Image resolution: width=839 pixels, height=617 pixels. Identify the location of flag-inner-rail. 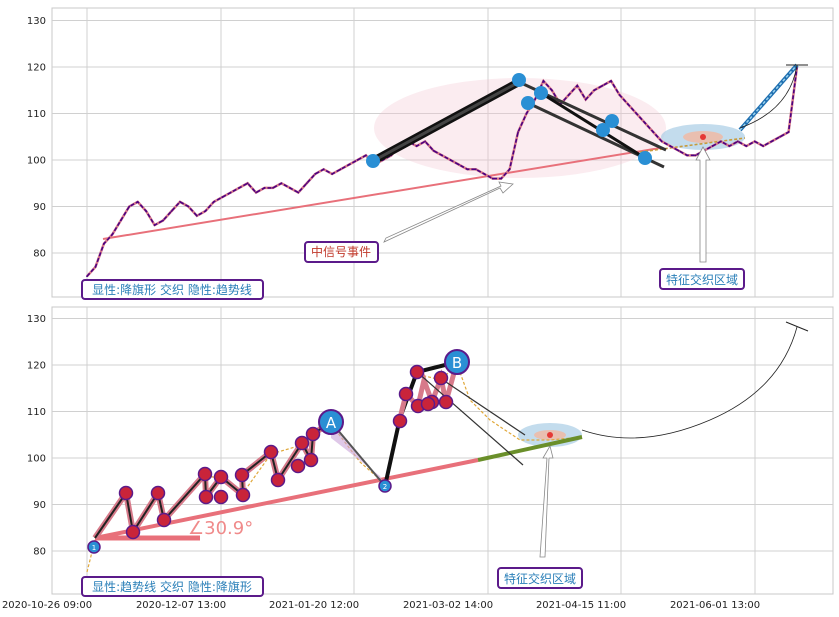
(593, 125).